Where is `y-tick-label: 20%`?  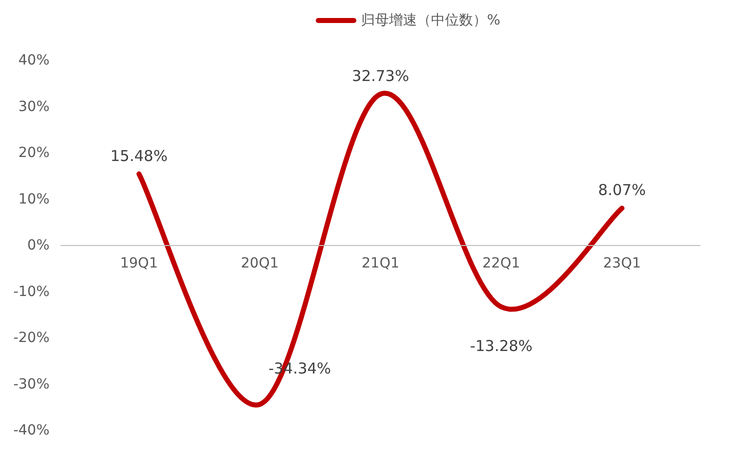
y-tick-label: 20% is located at coordinates (34, 153).